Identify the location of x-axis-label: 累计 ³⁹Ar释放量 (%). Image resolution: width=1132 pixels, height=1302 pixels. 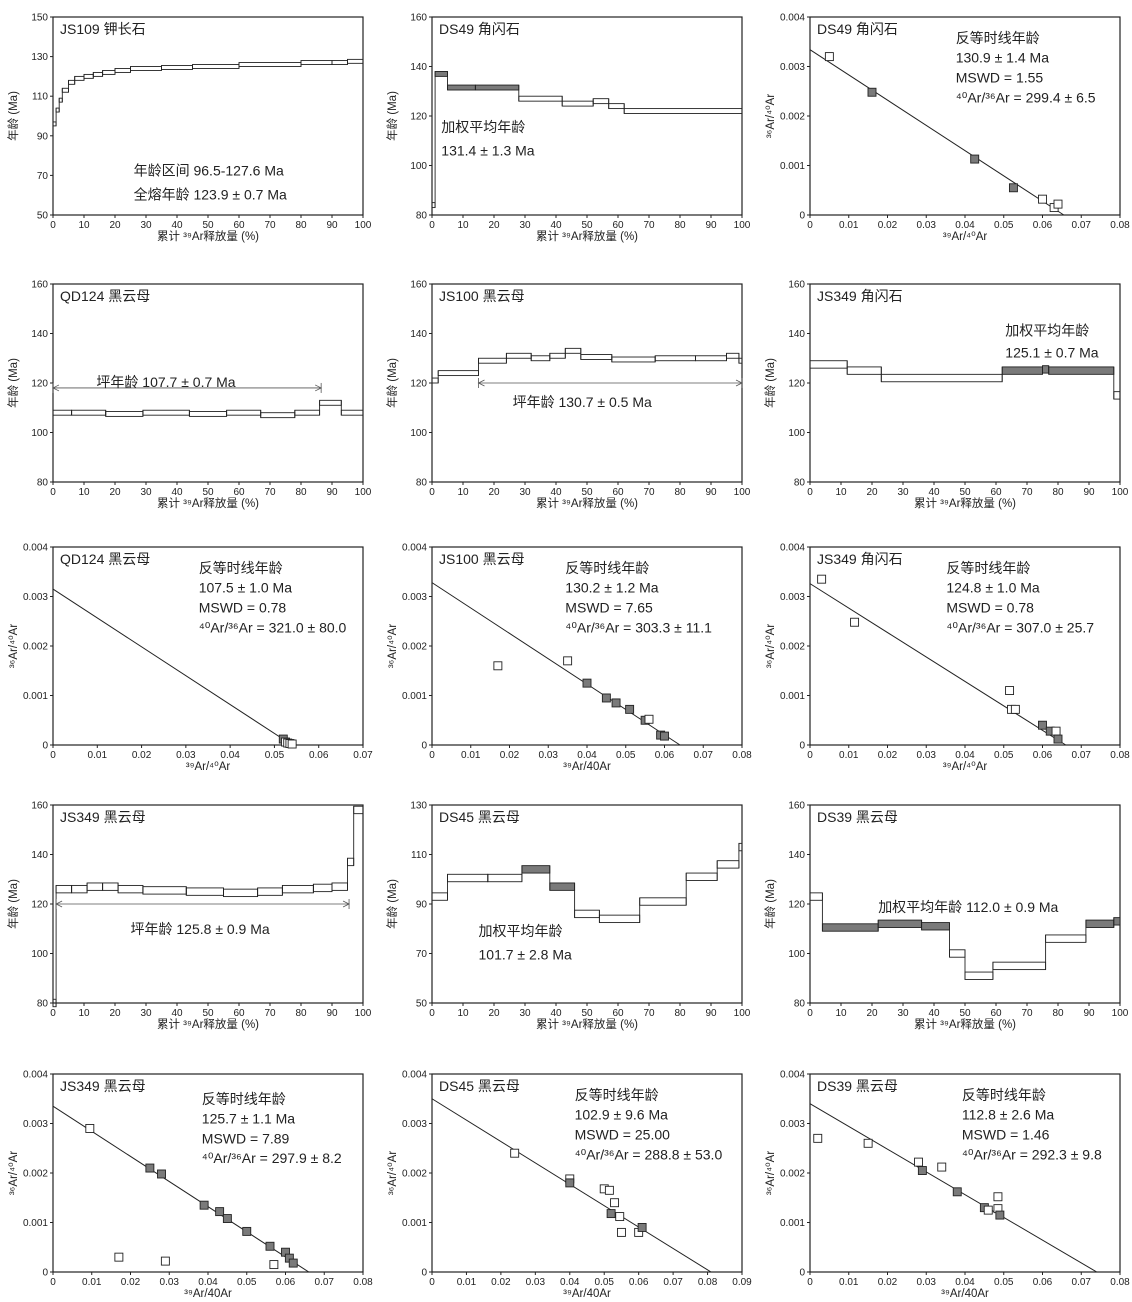
(208, 503).